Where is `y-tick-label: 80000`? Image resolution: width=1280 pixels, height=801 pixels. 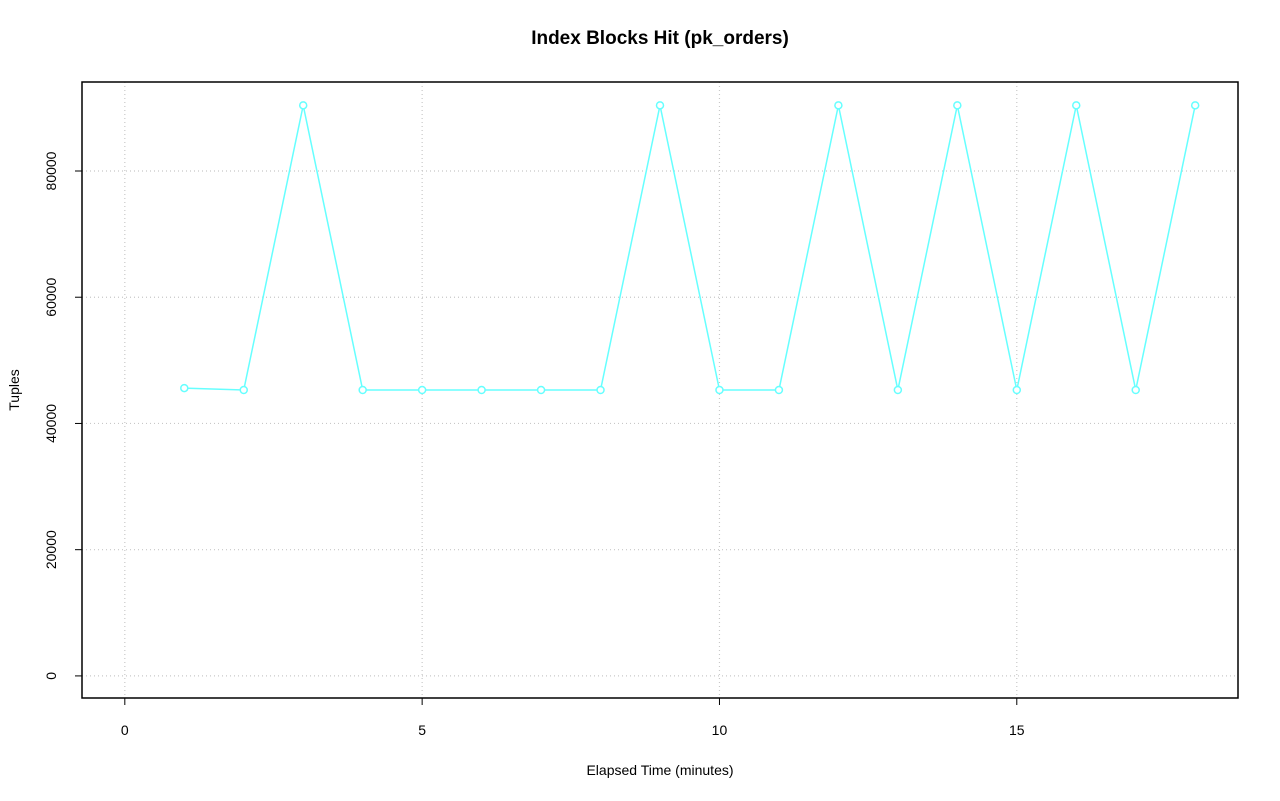 y-tick-label: 80000 is located at coordinates (51, 170).